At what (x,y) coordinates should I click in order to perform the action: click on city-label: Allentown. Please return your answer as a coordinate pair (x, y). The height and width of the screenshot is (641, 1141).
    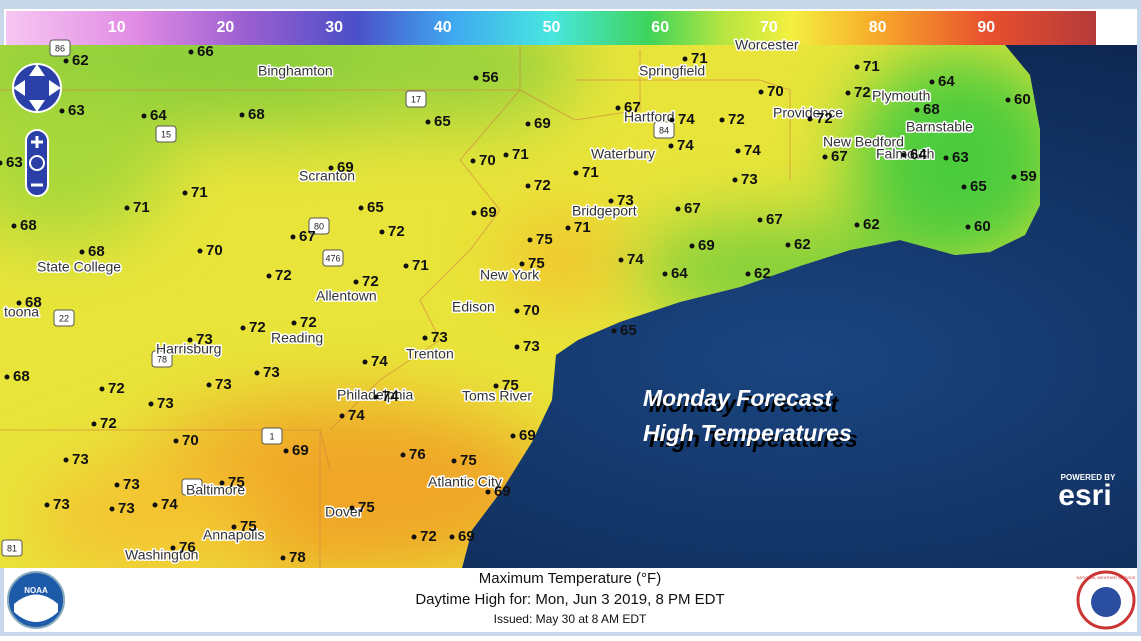
    Looking at the image, I should click on (346, 296).